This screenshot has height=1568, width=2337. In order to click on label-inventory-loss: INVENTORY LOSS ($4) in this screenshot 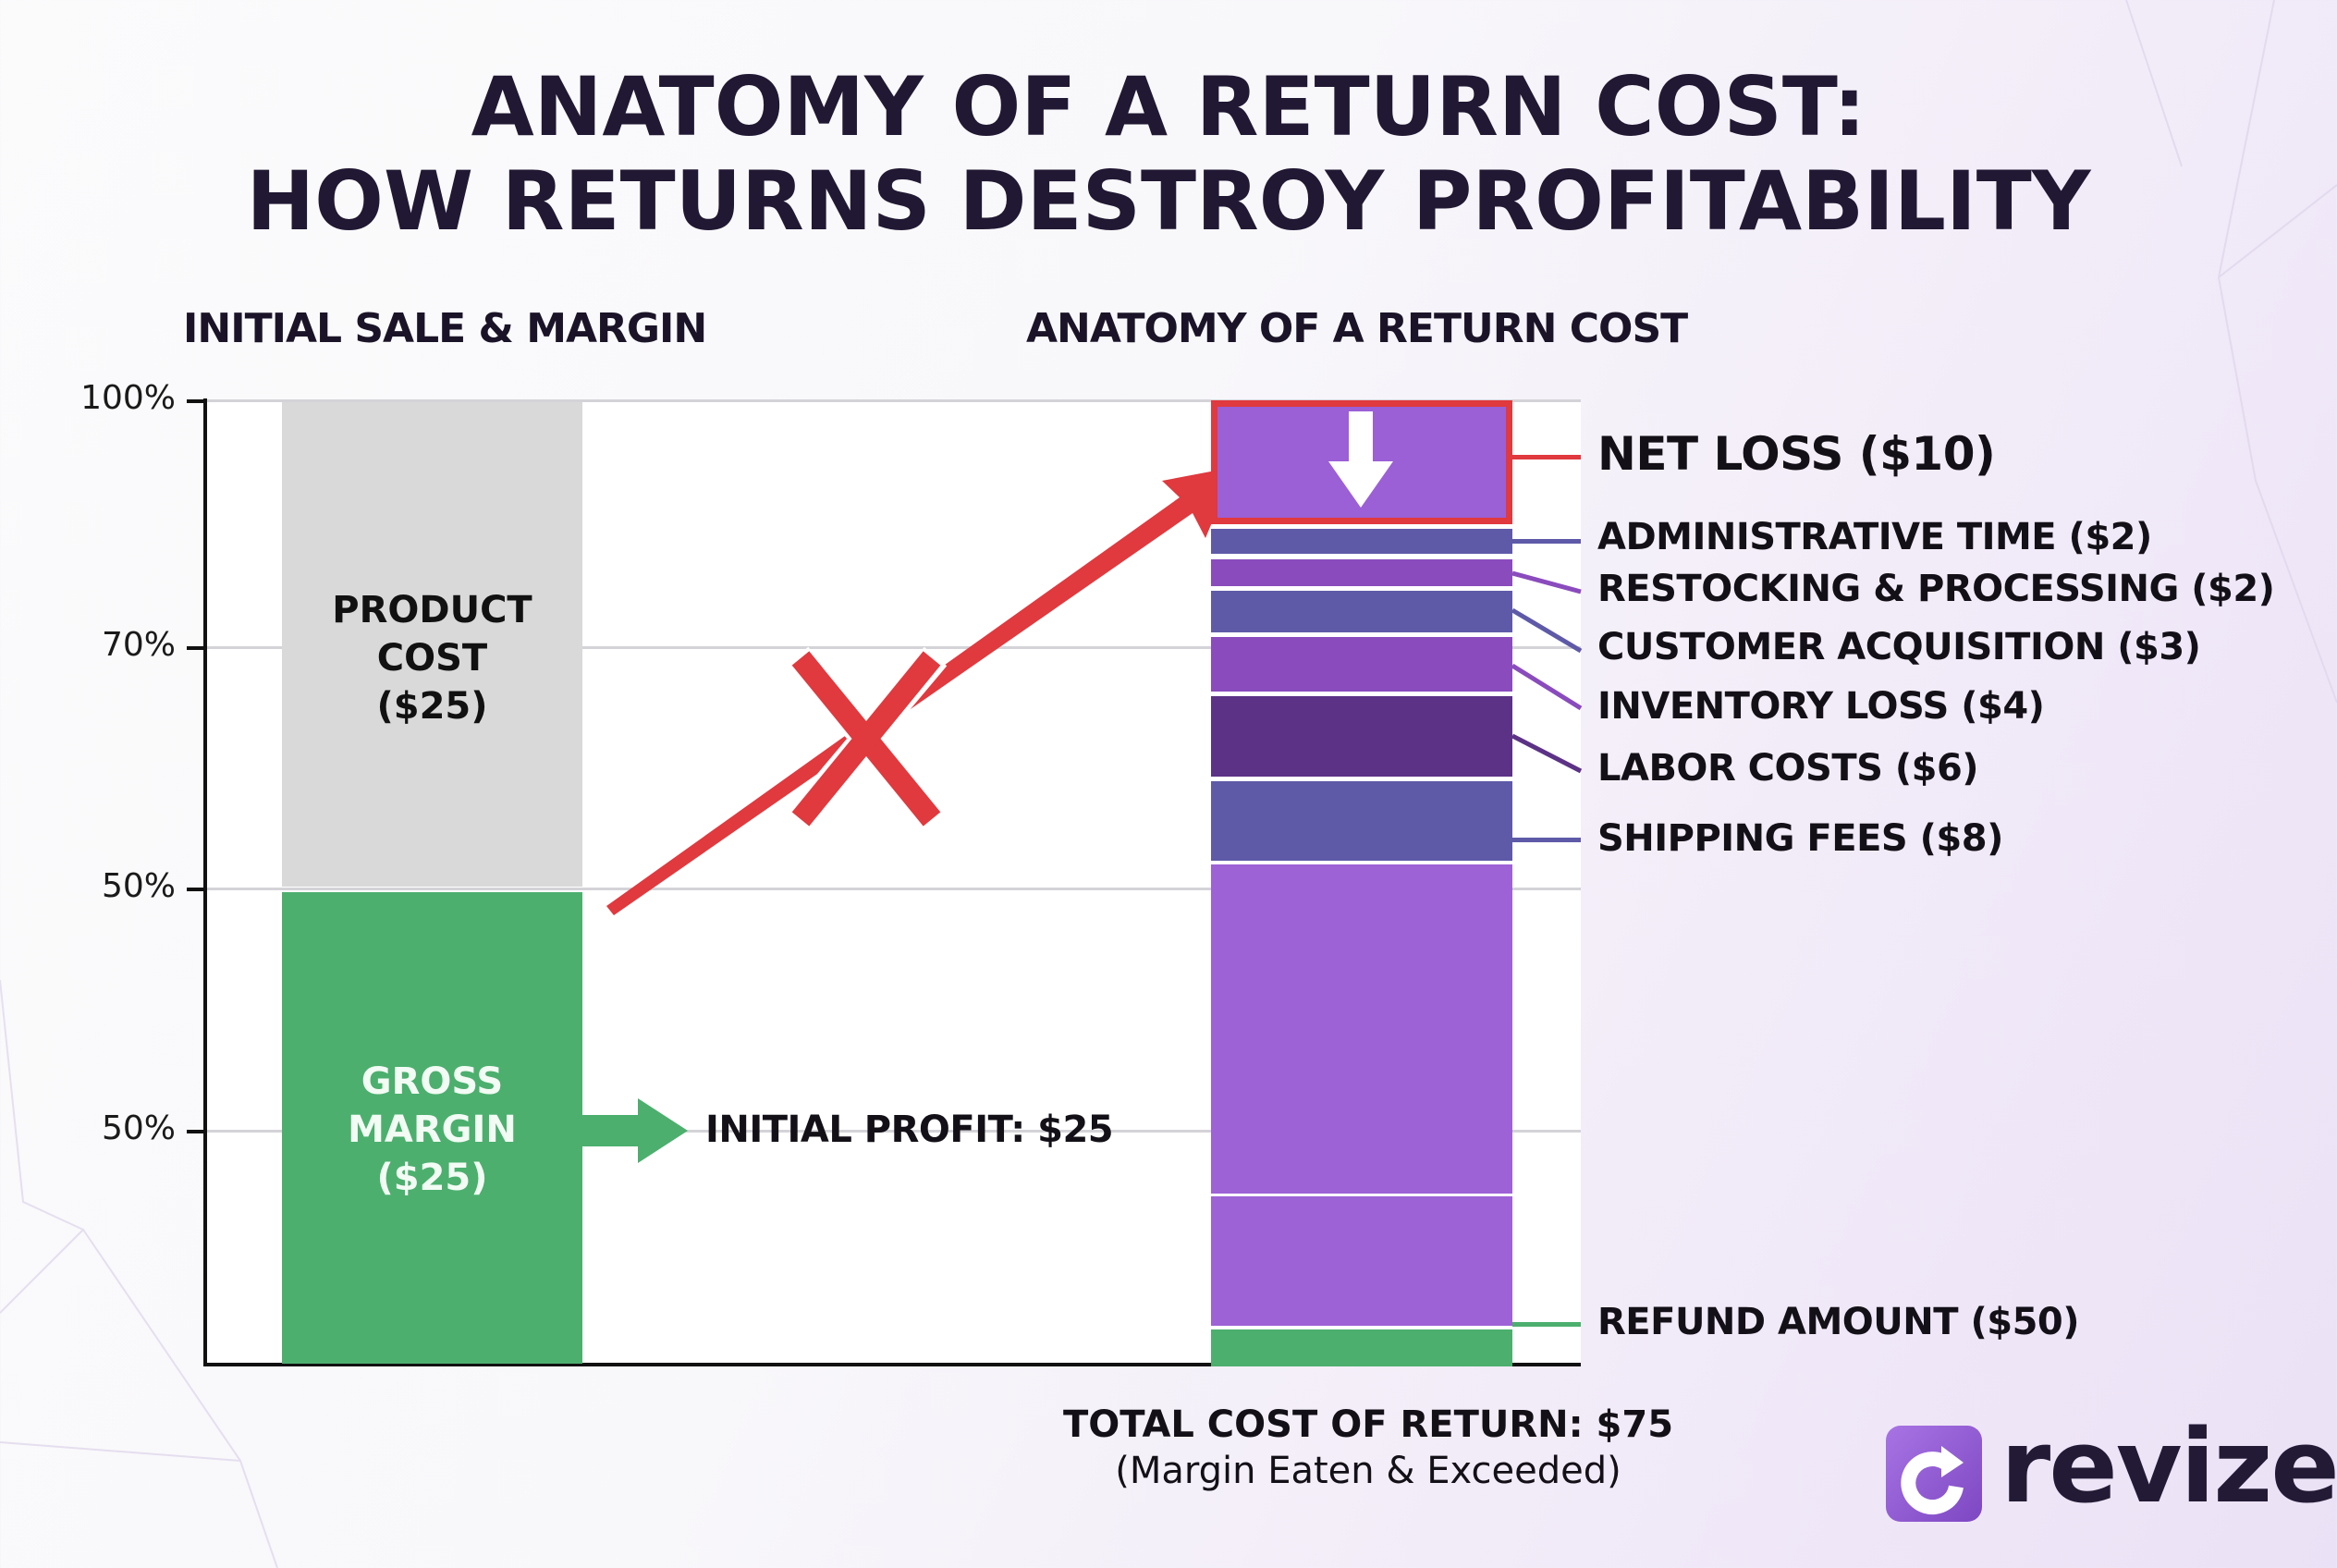, I will do `click(1821, 707)`.